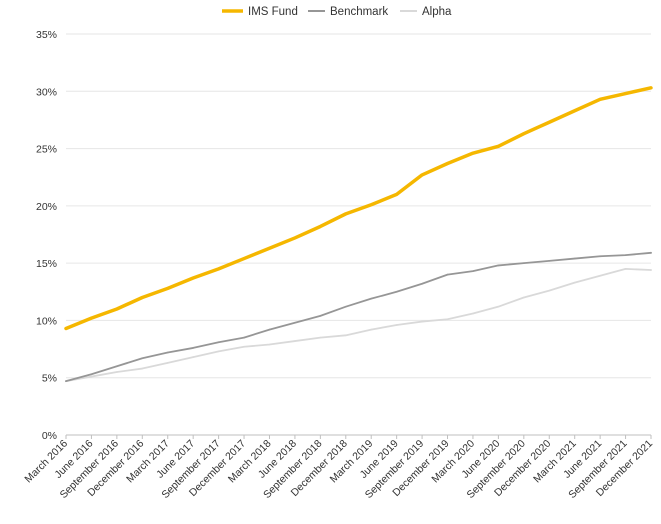  What do you see at coordinates (437, 12) in the screenshot?
I see `legend-label-alpha: Alpha` at bounding box center [437, 12].